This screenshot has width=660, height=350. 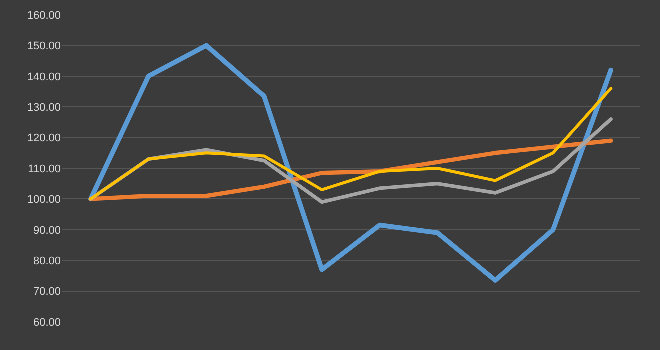 I want to click on y-tick-label: 100.00, so click(x=44, y=200).